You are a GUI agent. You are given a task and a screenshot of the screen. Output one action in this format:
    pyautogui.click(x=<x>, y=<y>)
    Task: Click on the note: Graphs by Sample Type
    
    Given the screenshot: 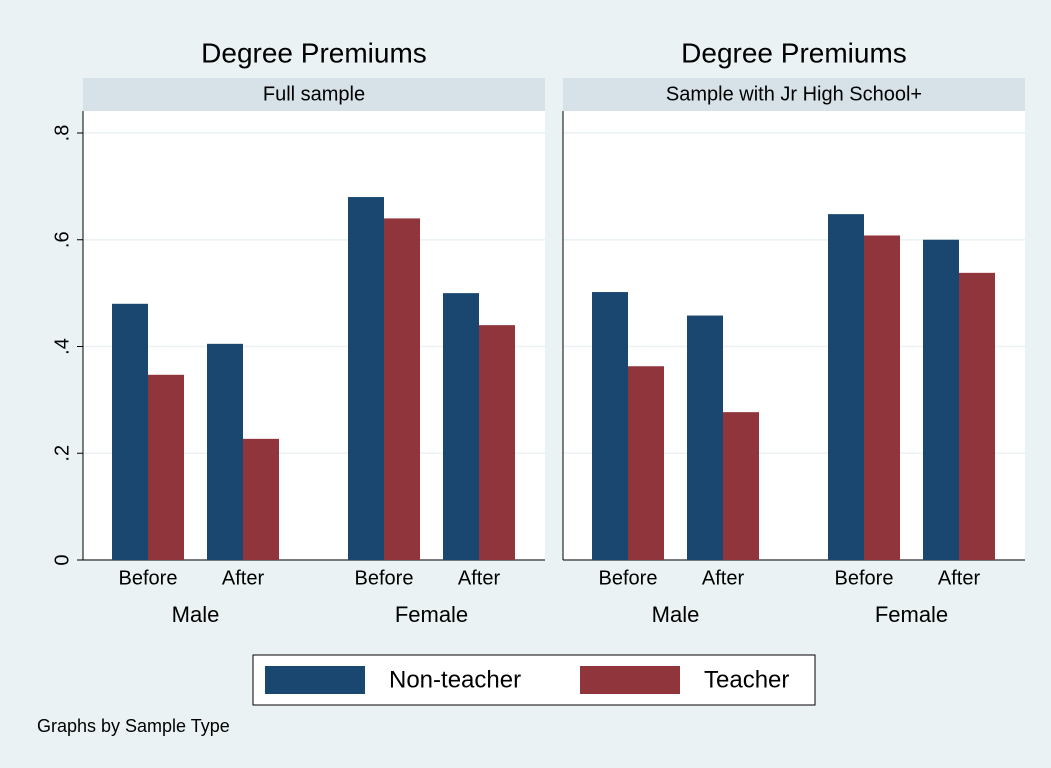 What is the action you would take?
    pyautogui.click(x=133, y=726)
    